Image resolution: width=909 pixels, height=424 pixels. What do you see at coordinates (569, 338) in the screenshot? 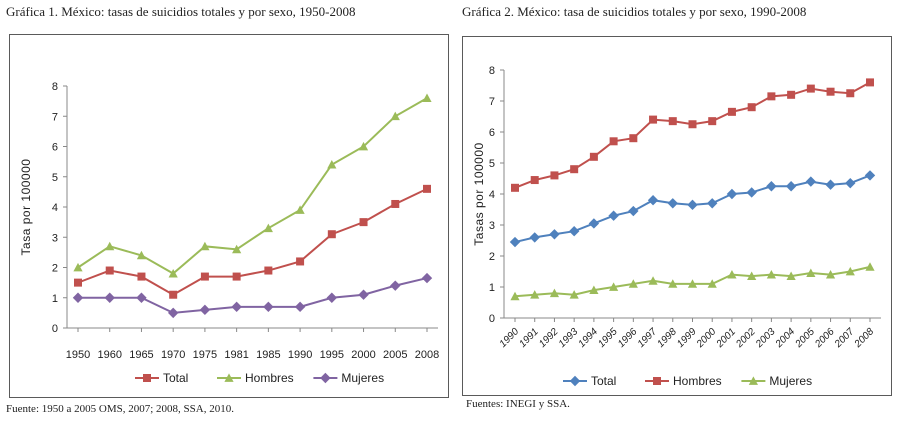
I see `chart2-x-tick-label: 1993` at bounding box center [569, 338].